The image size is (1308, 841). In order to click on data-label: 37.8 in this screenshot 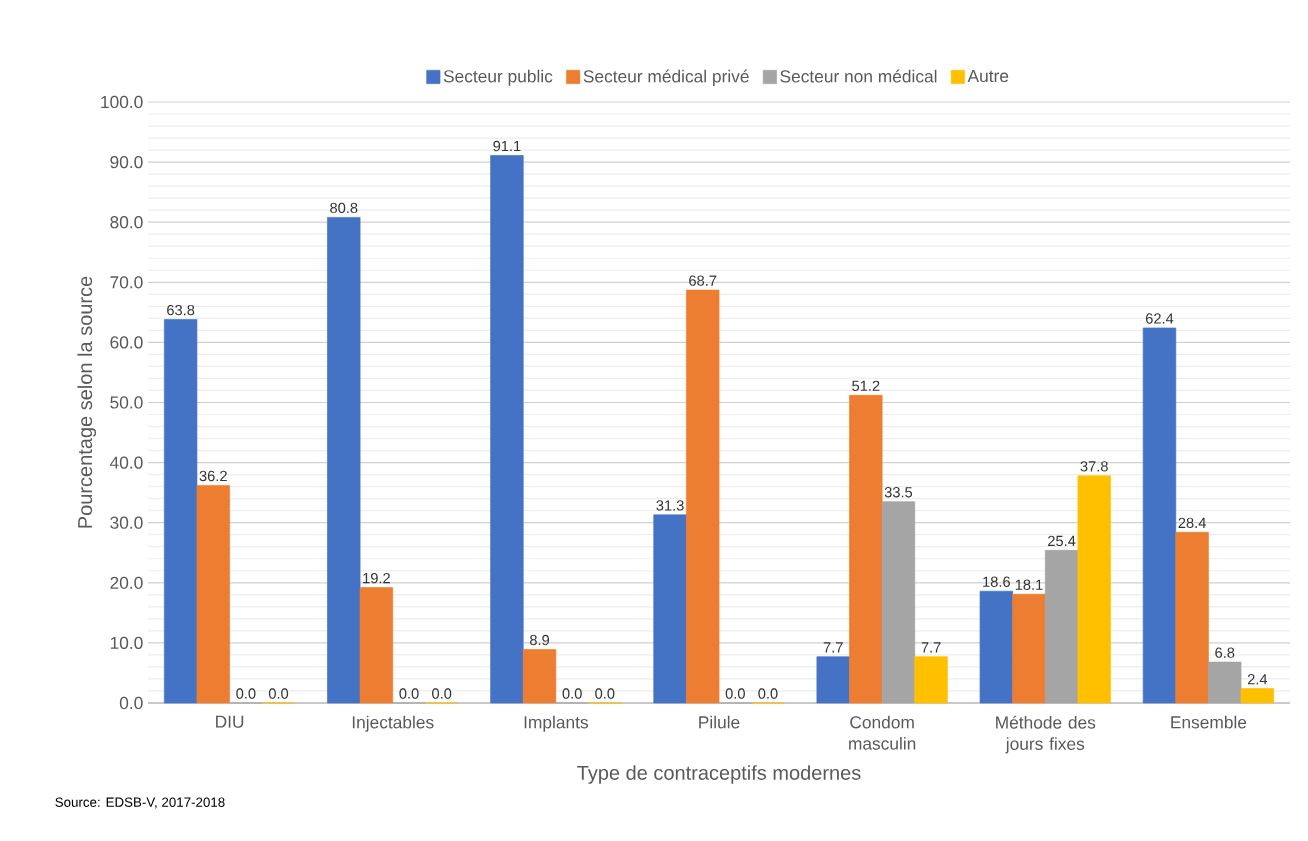, I will do `click(1094, 466)`.